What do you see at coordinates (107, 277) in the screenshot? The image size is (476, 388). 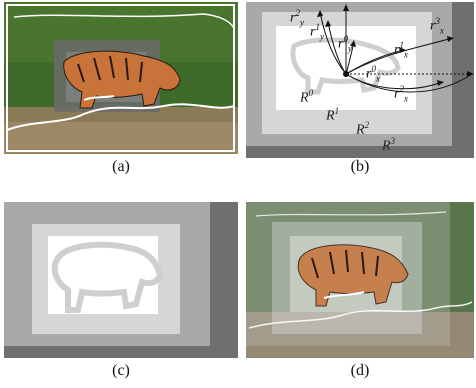 I see `tiger-mask` at bounding box center [107, 277].